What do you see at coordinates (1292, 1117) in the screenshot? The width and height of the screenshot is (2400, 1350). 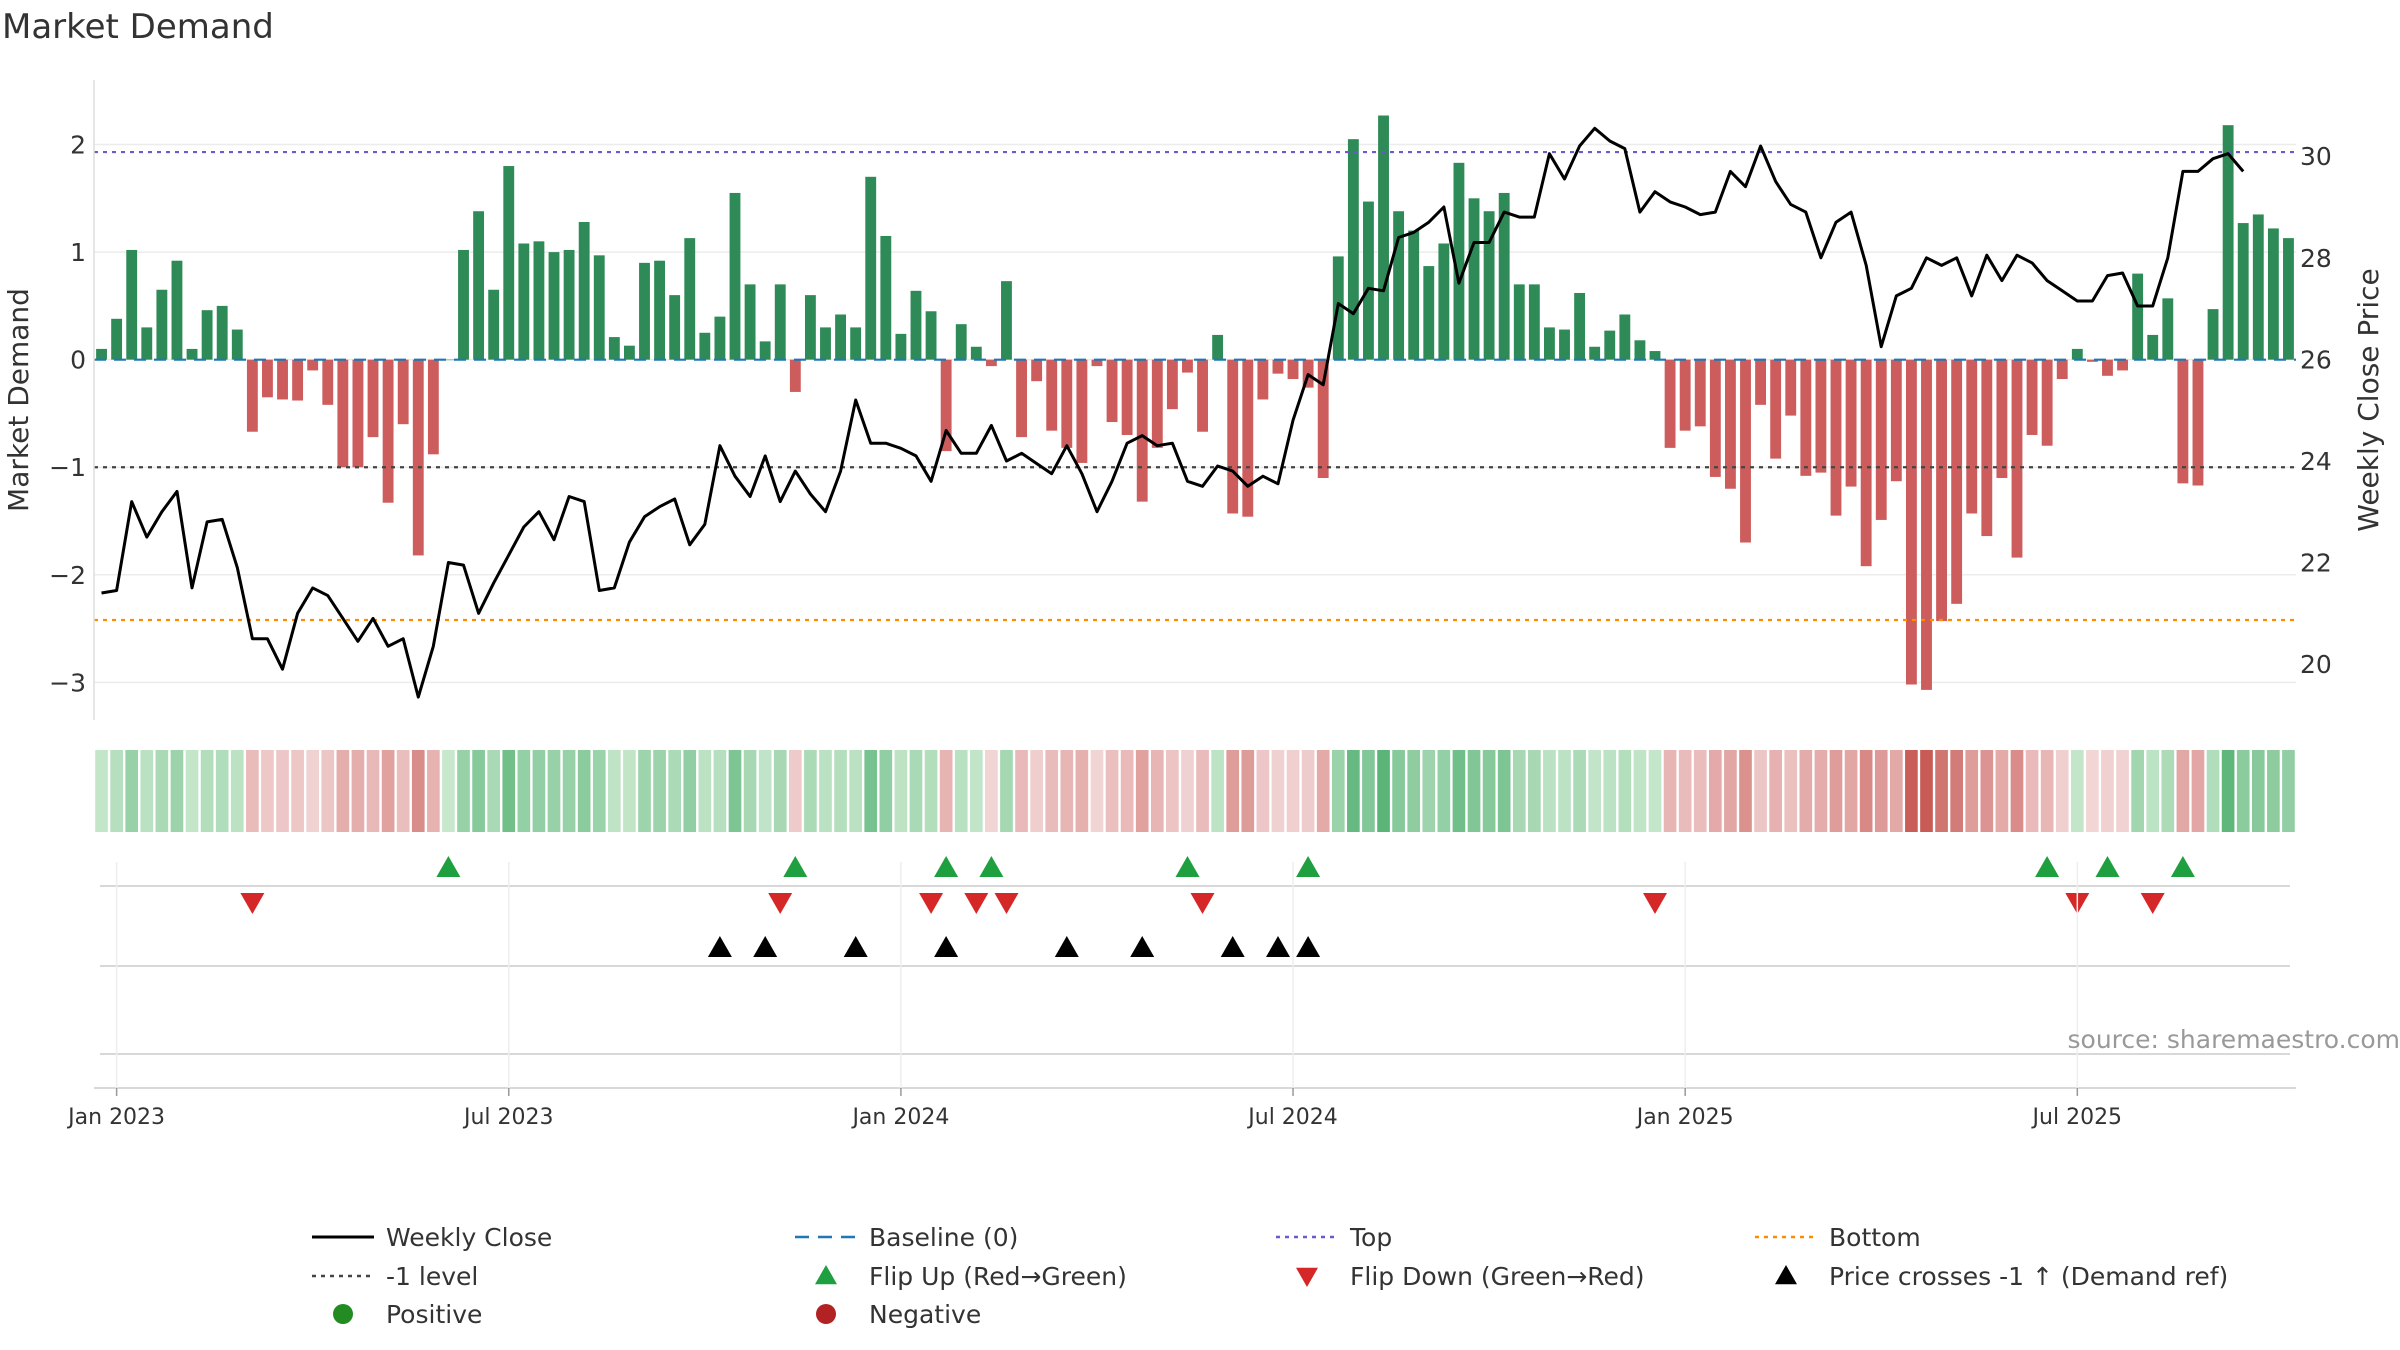 I see `x-tick-label: Jul 2024` at bounding box center [1292, 1117].